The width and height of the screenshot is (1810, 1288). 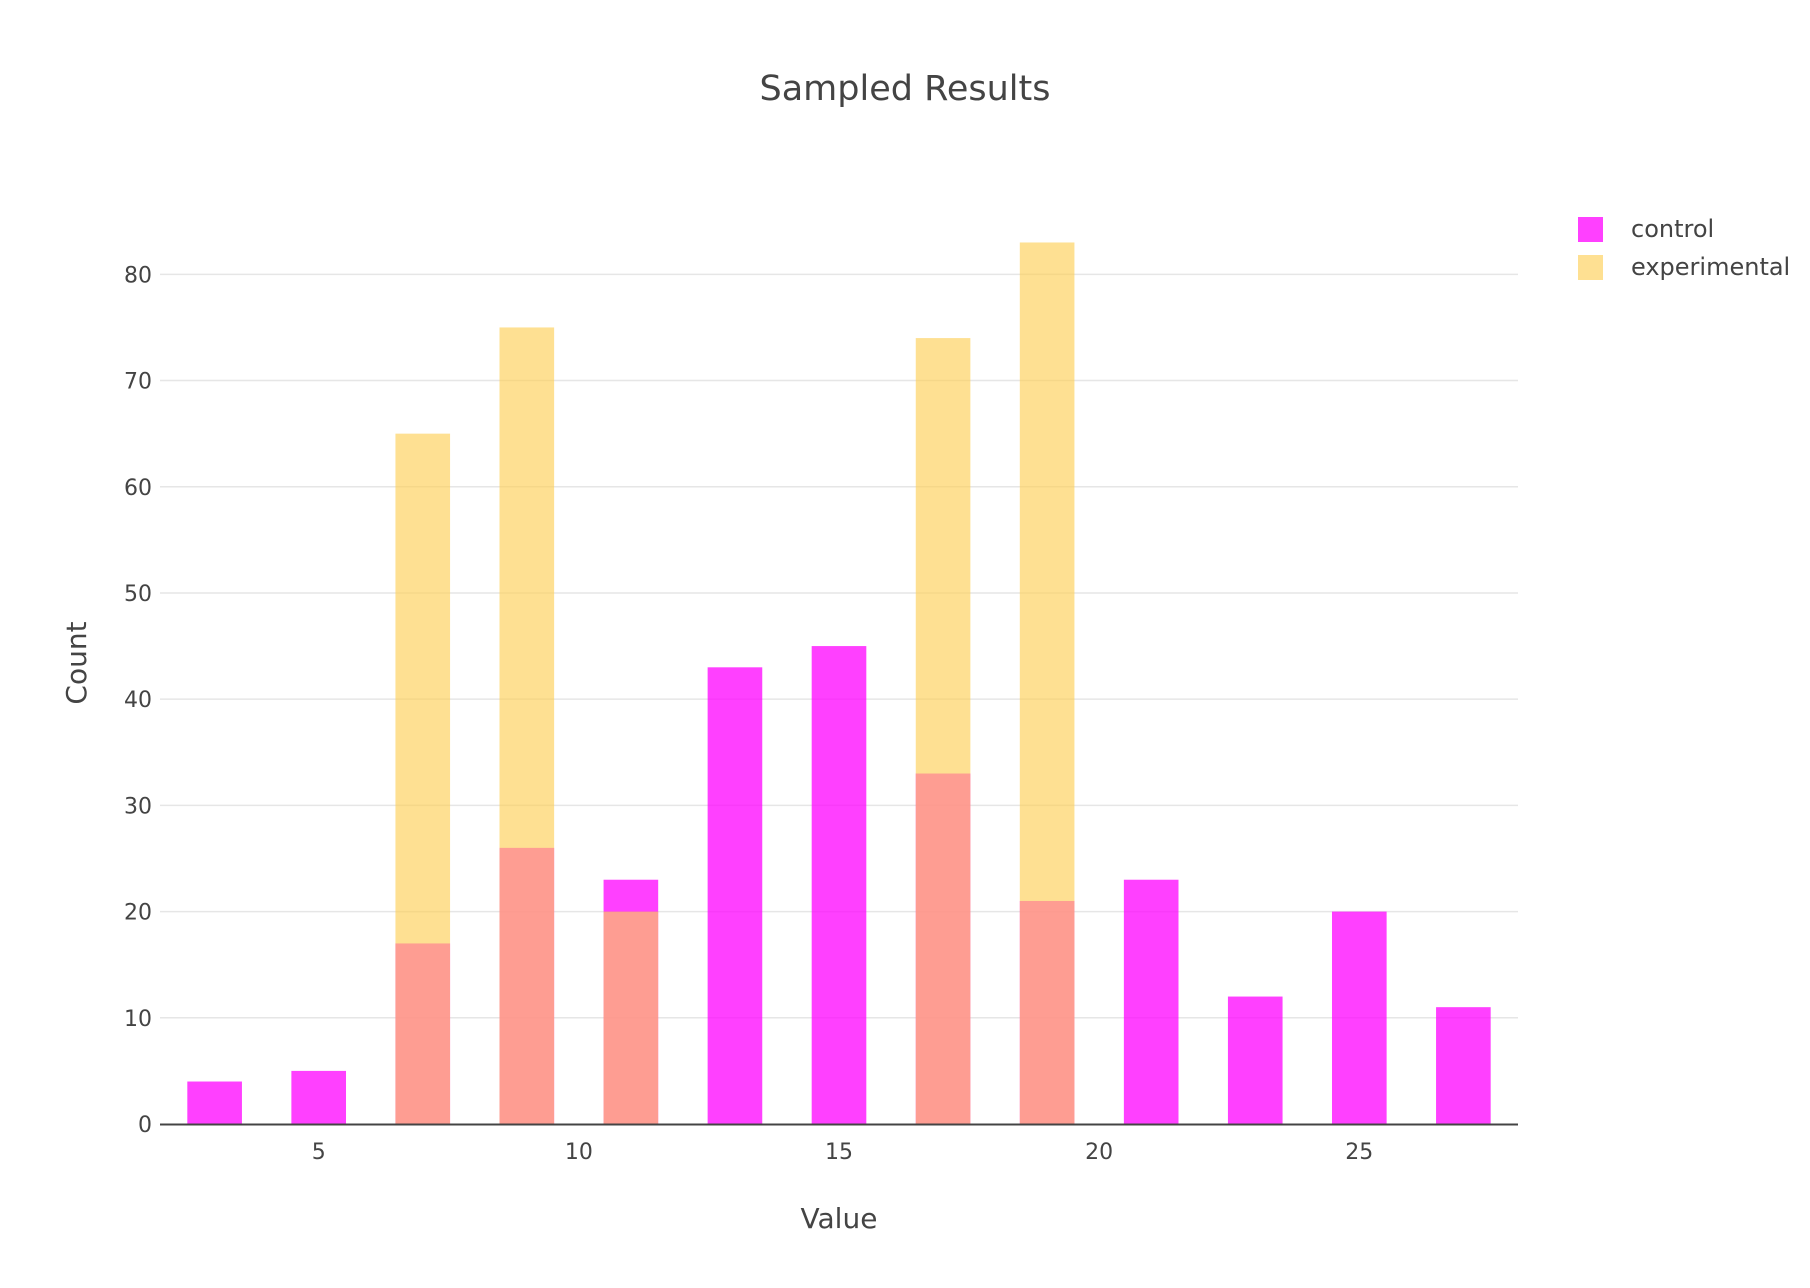 What do you see at coordinates (138, 806) in the screenshot?
I see `y-tick-label: 30` at bounding box center [138, 806].